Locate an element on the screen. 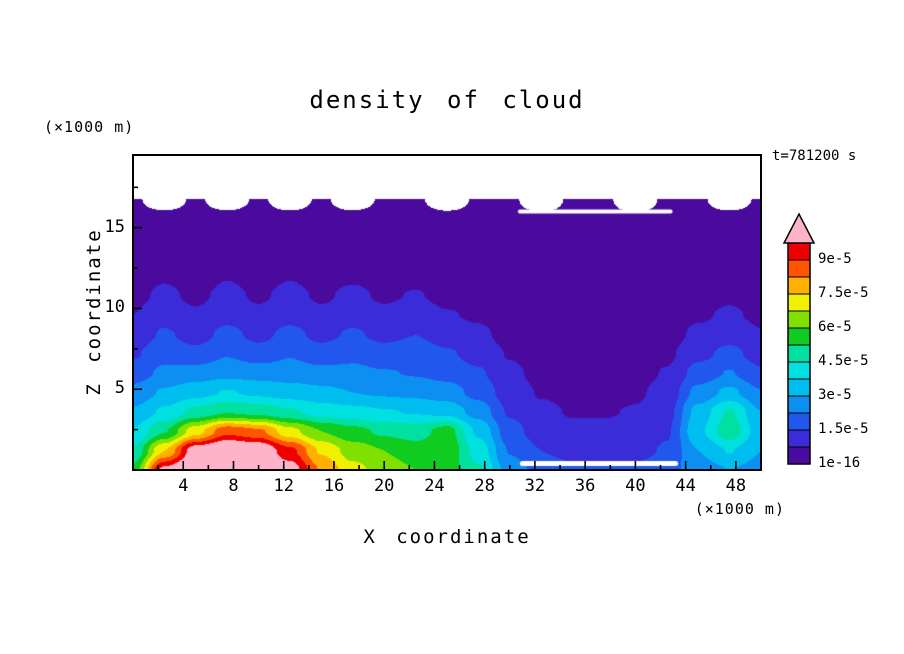 The height and width of the screenshot is (654, 904). x-tick-label: 48 is located at coordinates (736, 486).